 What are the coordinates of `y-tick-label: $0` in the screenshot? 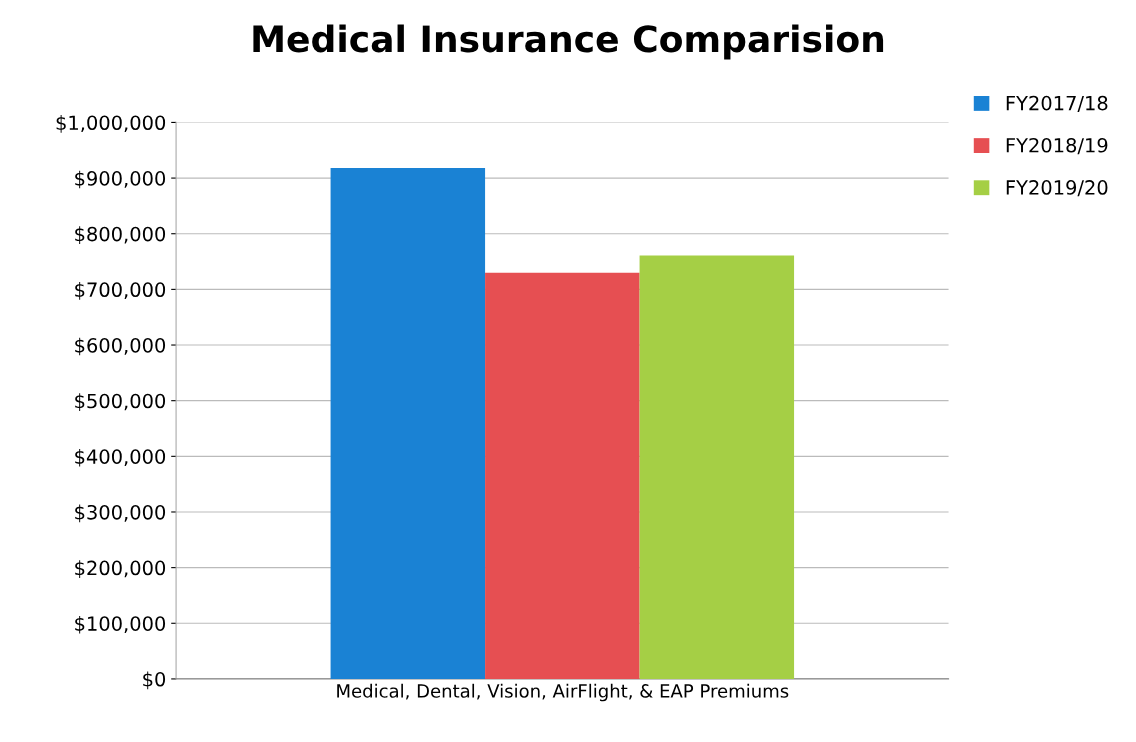 It's located at (154, 680).